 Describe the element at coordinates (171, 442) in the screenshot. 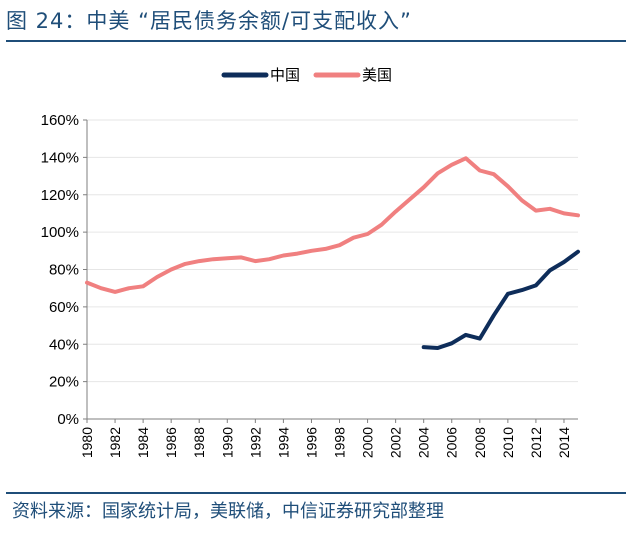

I see `x-tick-label: 1986` at that location.